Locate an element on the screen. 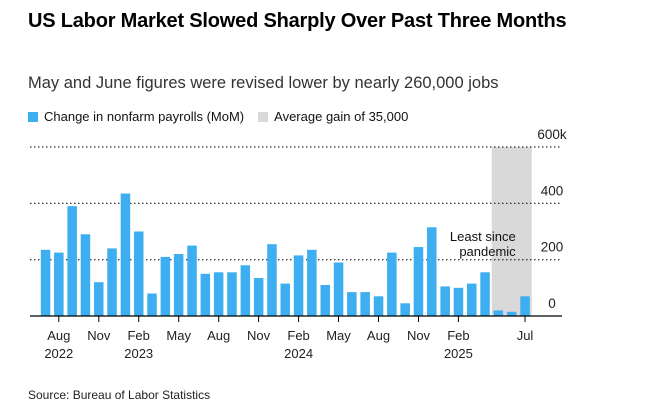 Image resolution: width=656 pixels, height=411 pixels. y-tick-label: 400 is located at coordinates (552, 190).